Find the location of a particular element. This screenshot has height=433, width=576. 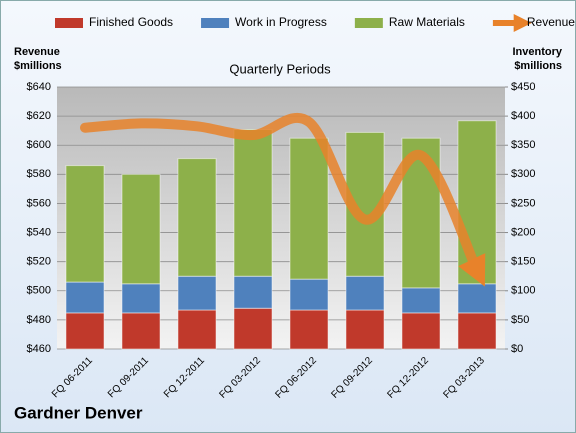

y-tick-label: $560 is located at coordinates (39, 203).